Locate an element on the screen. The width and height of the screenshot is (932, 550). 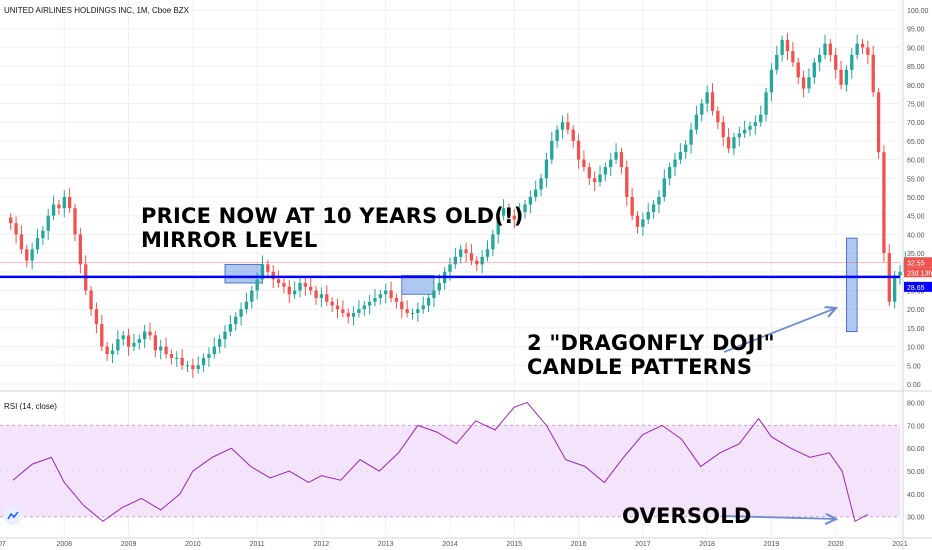
mirror-annotation-line1: PRICE NOW AT 10 YEARS OLD(!) is located at coordinates (332, 216).